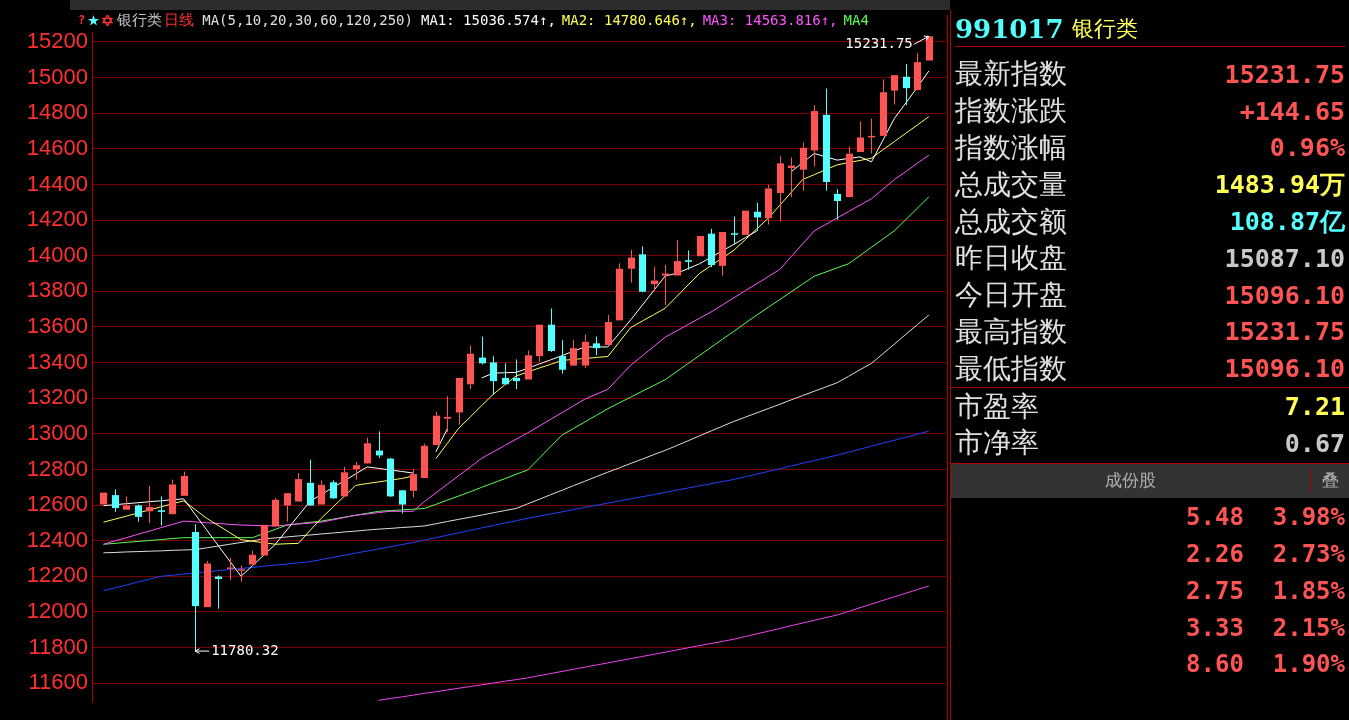 The width and height of the screenshot is (1349, 720). Describe the element at coordinates (245, 649) in the screenshot. I see `annotation: 11780.32` at that location.